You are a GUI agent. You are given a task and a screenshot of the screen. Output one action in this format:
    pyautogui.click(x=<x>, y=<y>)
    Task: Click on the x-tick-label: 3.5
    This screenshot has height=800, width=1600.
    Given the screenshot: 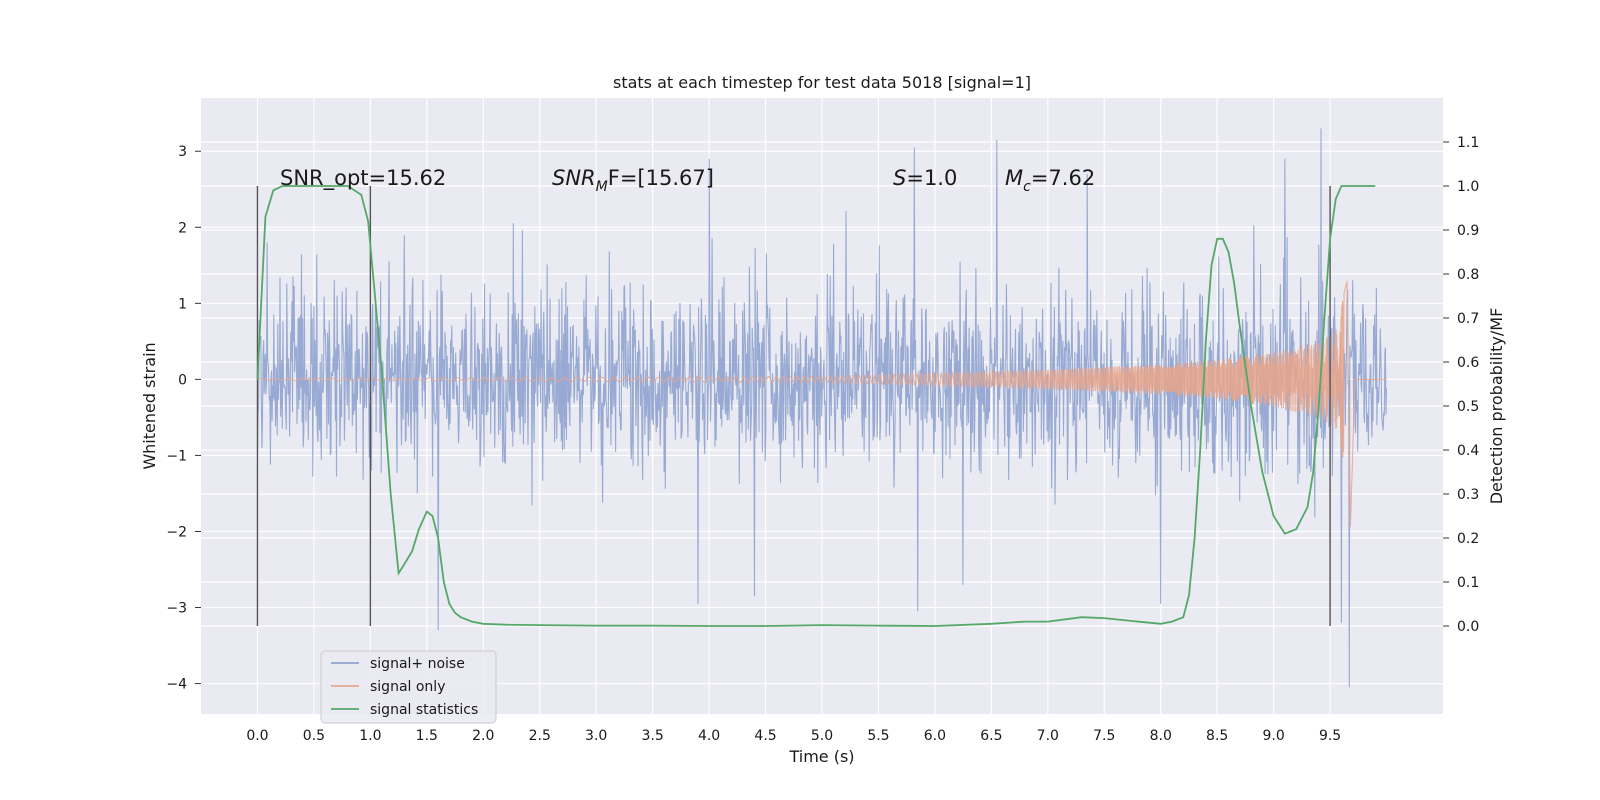 What is the action you would take?
    pyautogui.click(x=653, y=736)
    